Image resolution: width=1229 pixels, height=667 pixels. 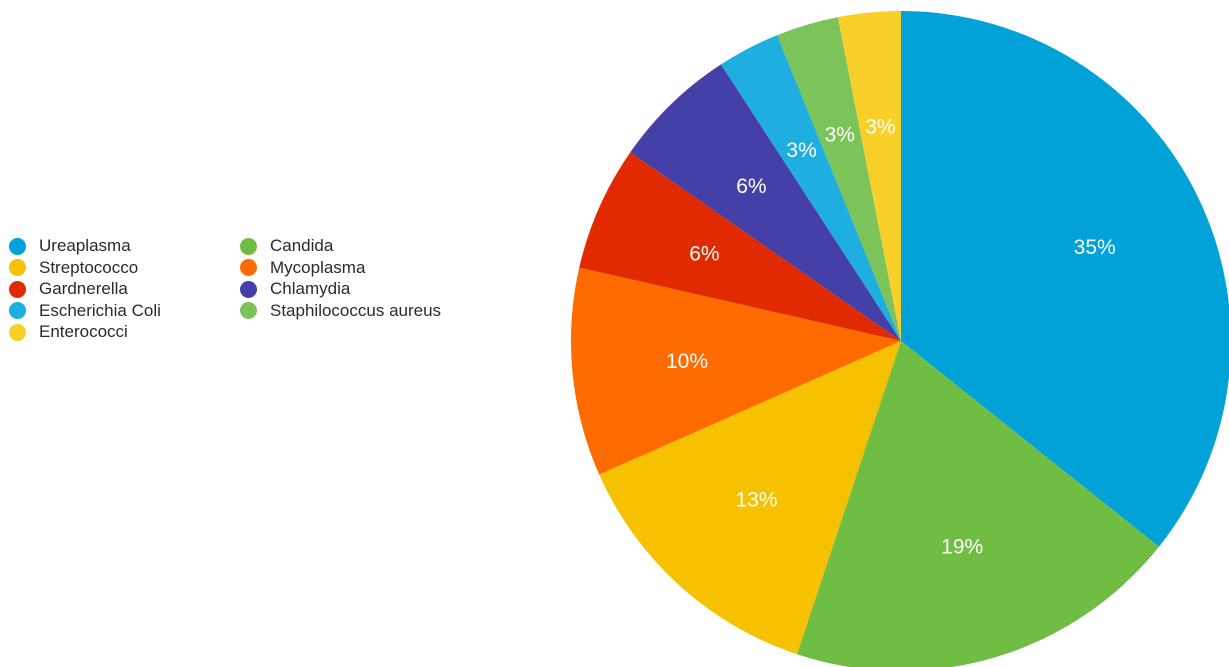 What do you see at coordinates (962, 547) in the screenshot?
I see `pie-label-candida: 19%` at bounding box center [962, 547].